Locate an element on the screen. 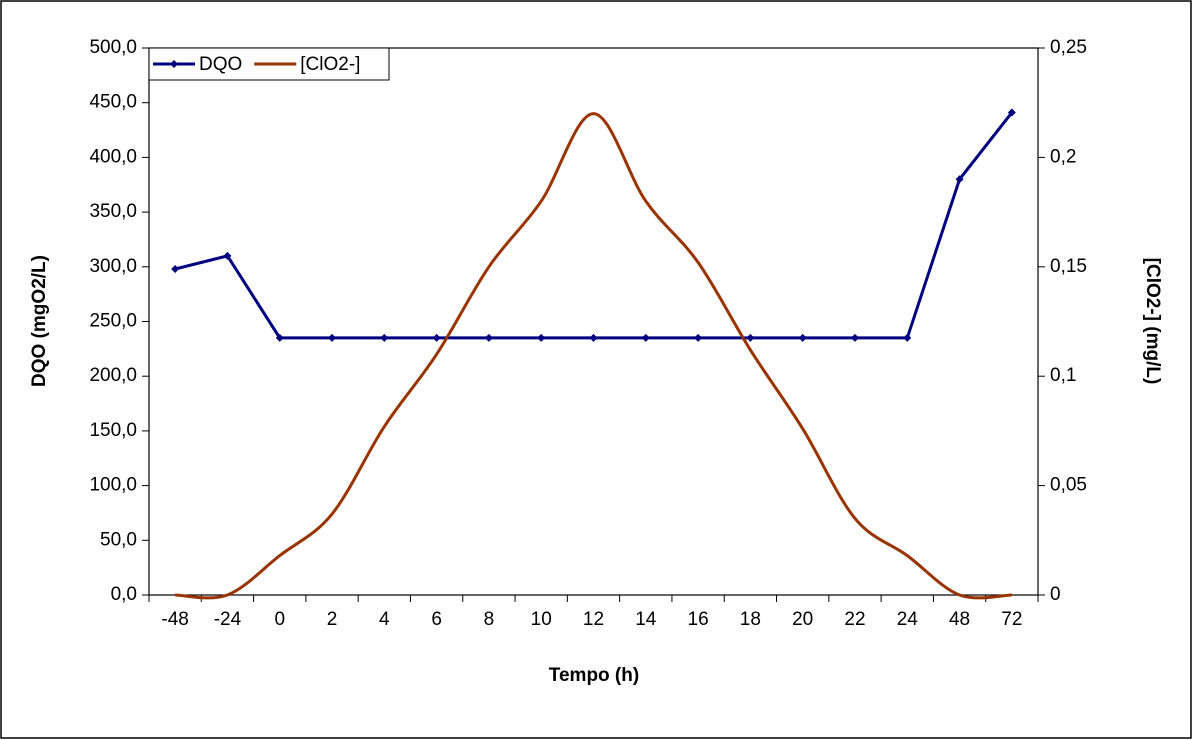  x-tick-label: 4 is located at coordinates (384, 619).